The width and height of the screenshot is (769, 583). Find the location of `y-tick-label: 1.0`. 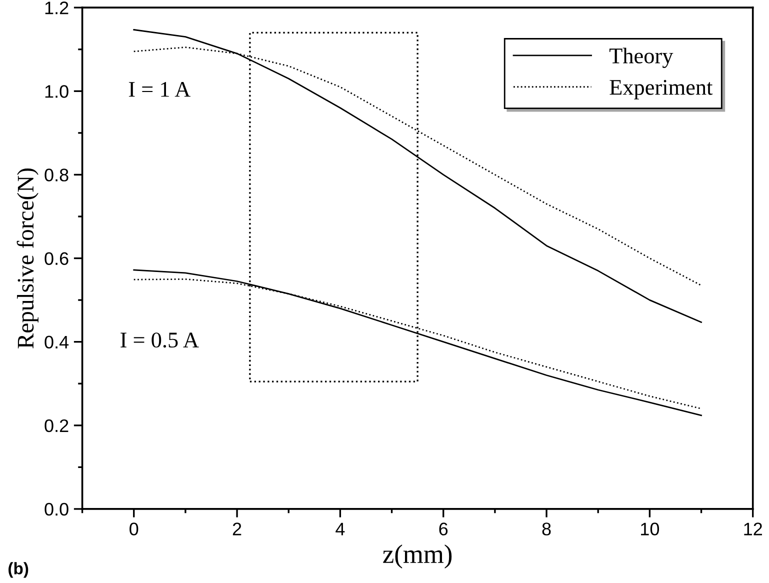

y-tick-label: 1.0 is located at coordinates (56, 91).